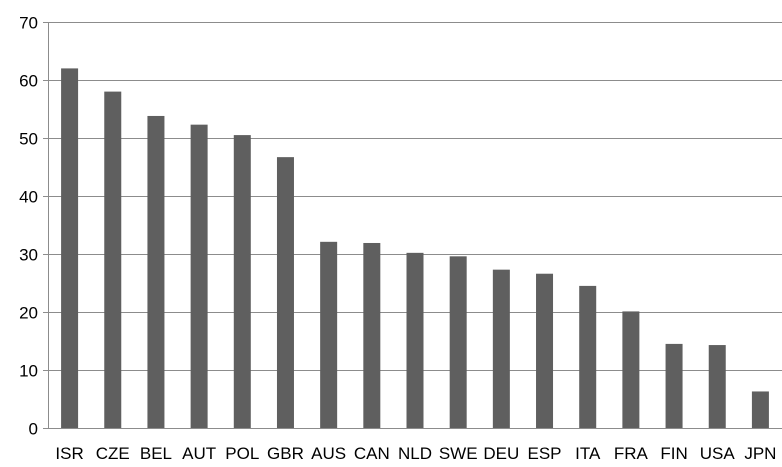 The height and width of the screenshot is (467, 782). I want to click on x-category-label: DEU, so click(501, 453).